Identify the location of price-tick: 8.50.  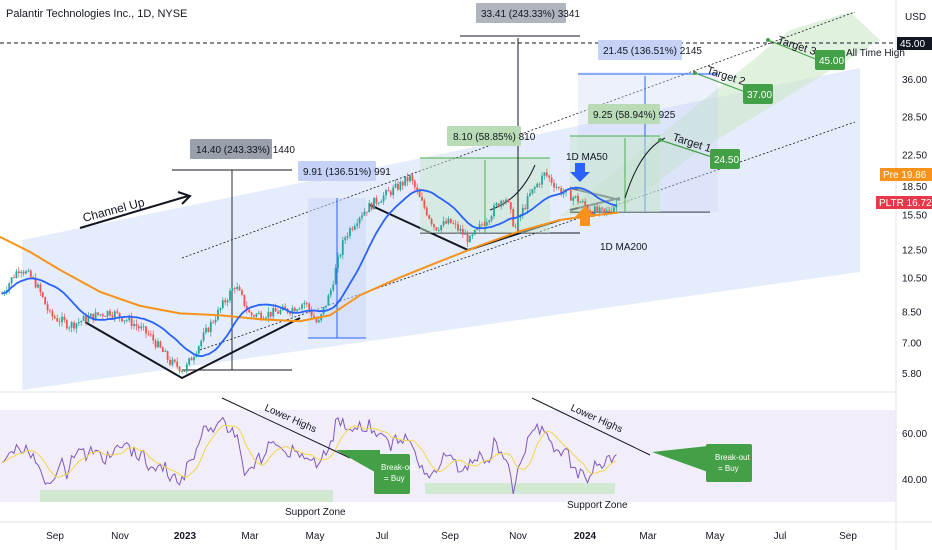
(912, 312).